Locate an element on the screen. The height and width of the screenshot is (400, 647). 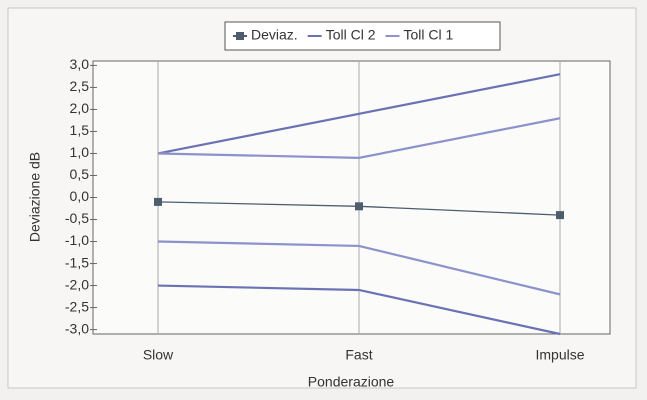
y-tick-label: -3,0 is located at coordinates (77, 328).